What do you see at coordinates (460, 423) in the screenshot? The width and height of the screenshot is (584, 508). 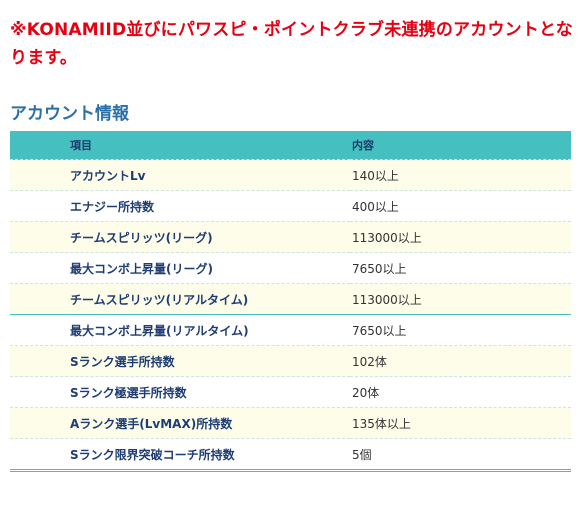 I see `row-value: 135体以上` at bounding box center [460, 423].